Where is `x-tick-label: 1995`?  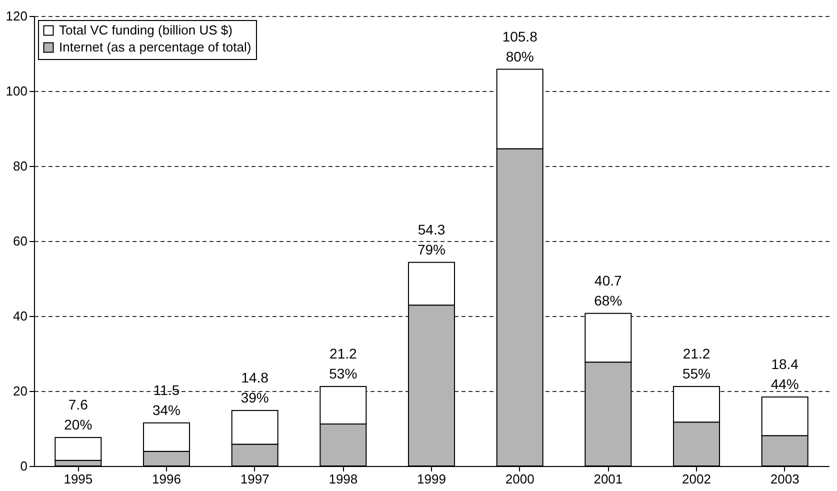
x-tick-label: 1995 is located at coordinates (78, 479).